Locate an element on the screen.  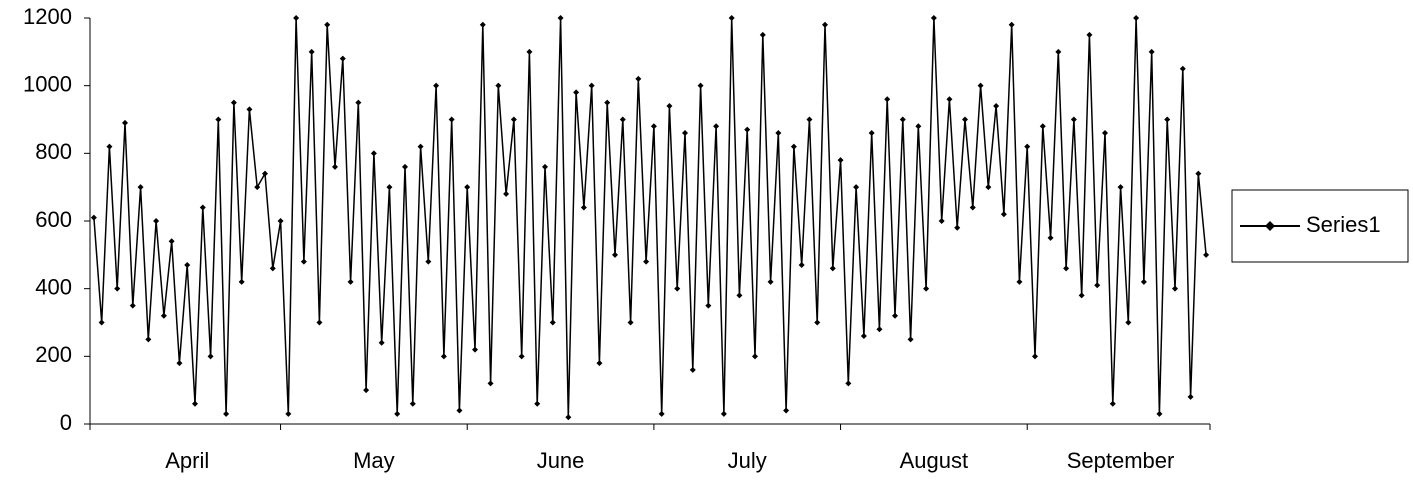
x-tick-label: May is located at coordinates (374, 460).